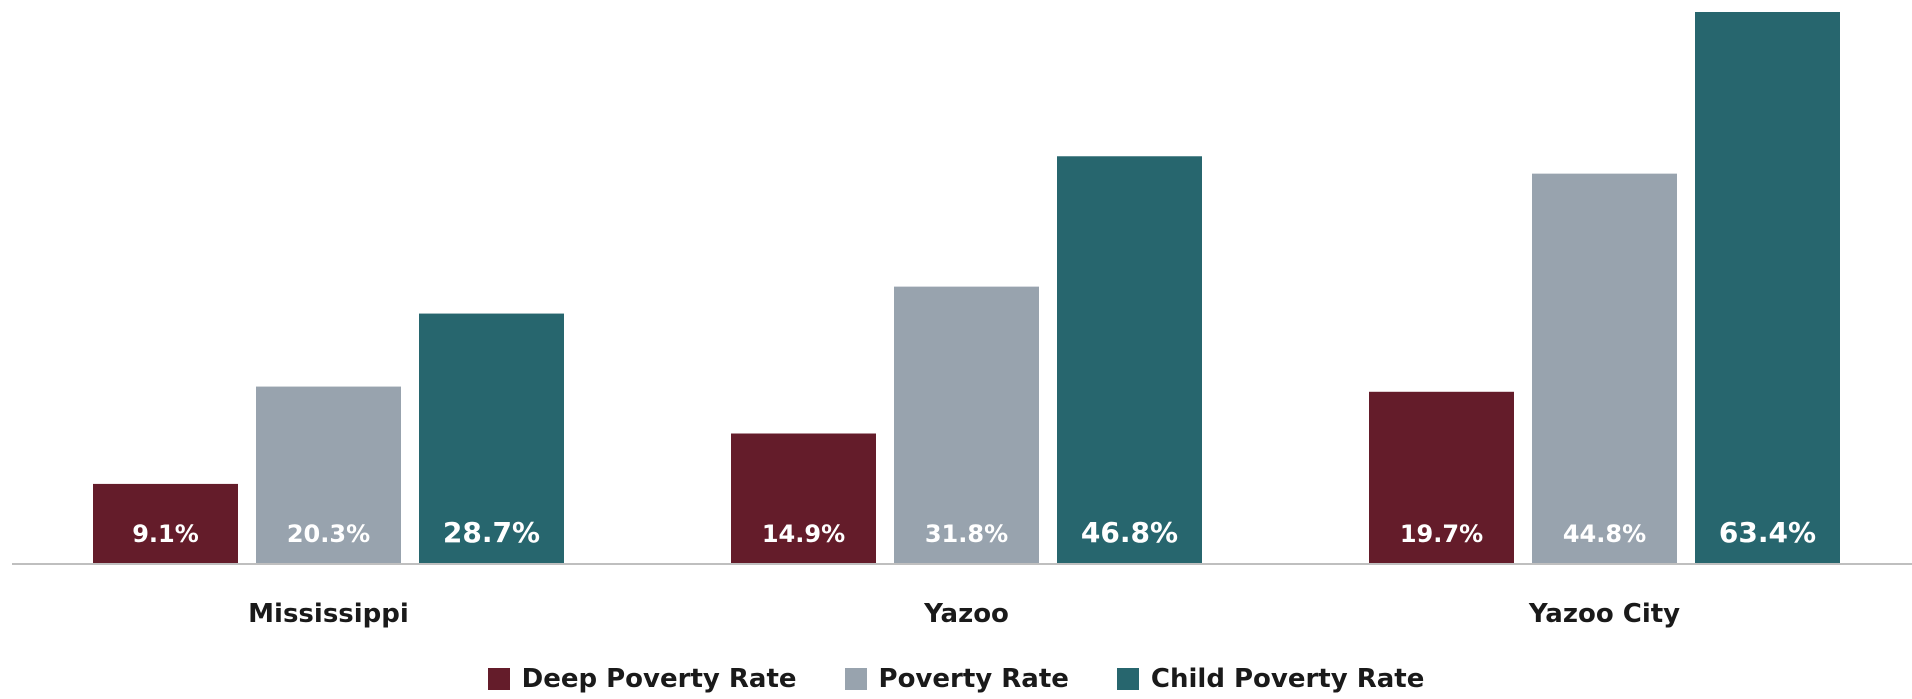 The height and width of the screenshot is (699, 1912). I want to click on bar-poverty-rate-mississippi, so click(328, 474).